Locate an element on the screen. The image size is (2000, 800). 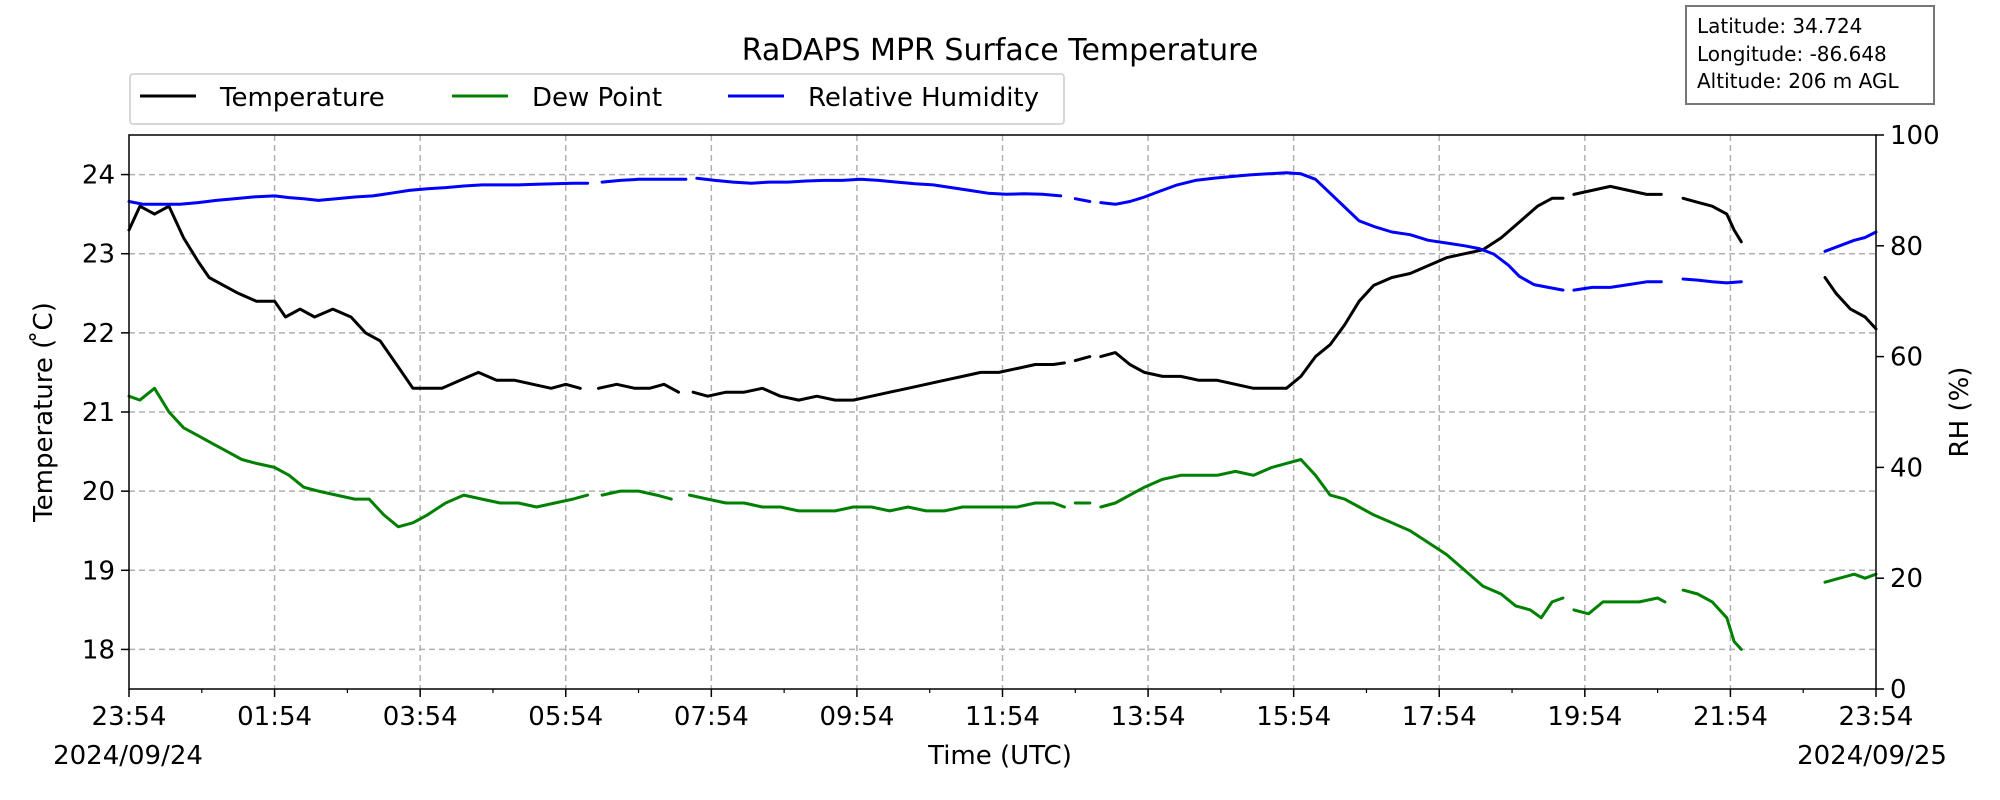
x-tick-label: 13:54 is located at coordinates (1148, 717).